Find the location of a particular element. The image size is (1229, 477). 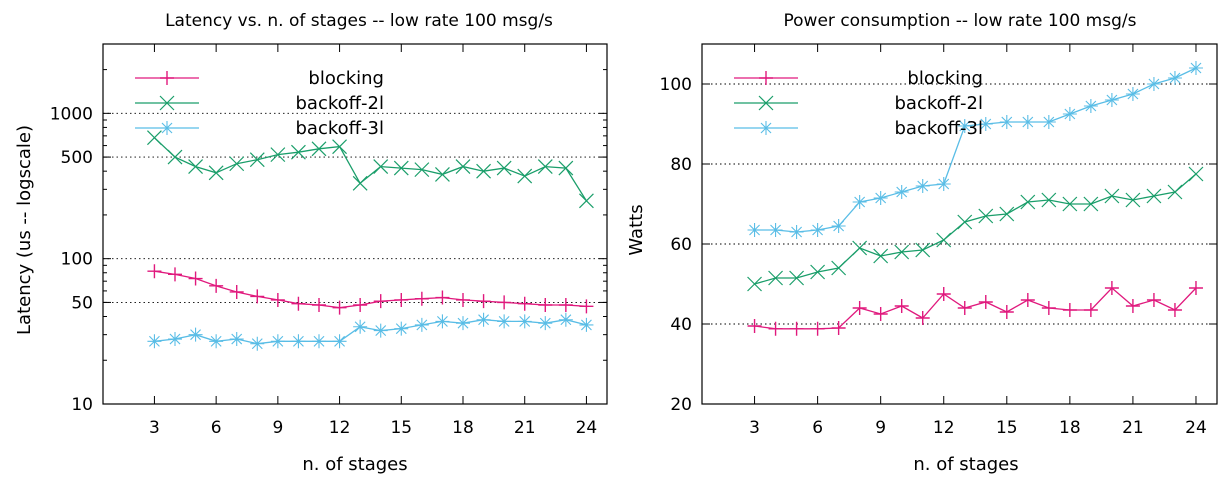

series-line-backoff-3l is located at coordinates (975, 150).